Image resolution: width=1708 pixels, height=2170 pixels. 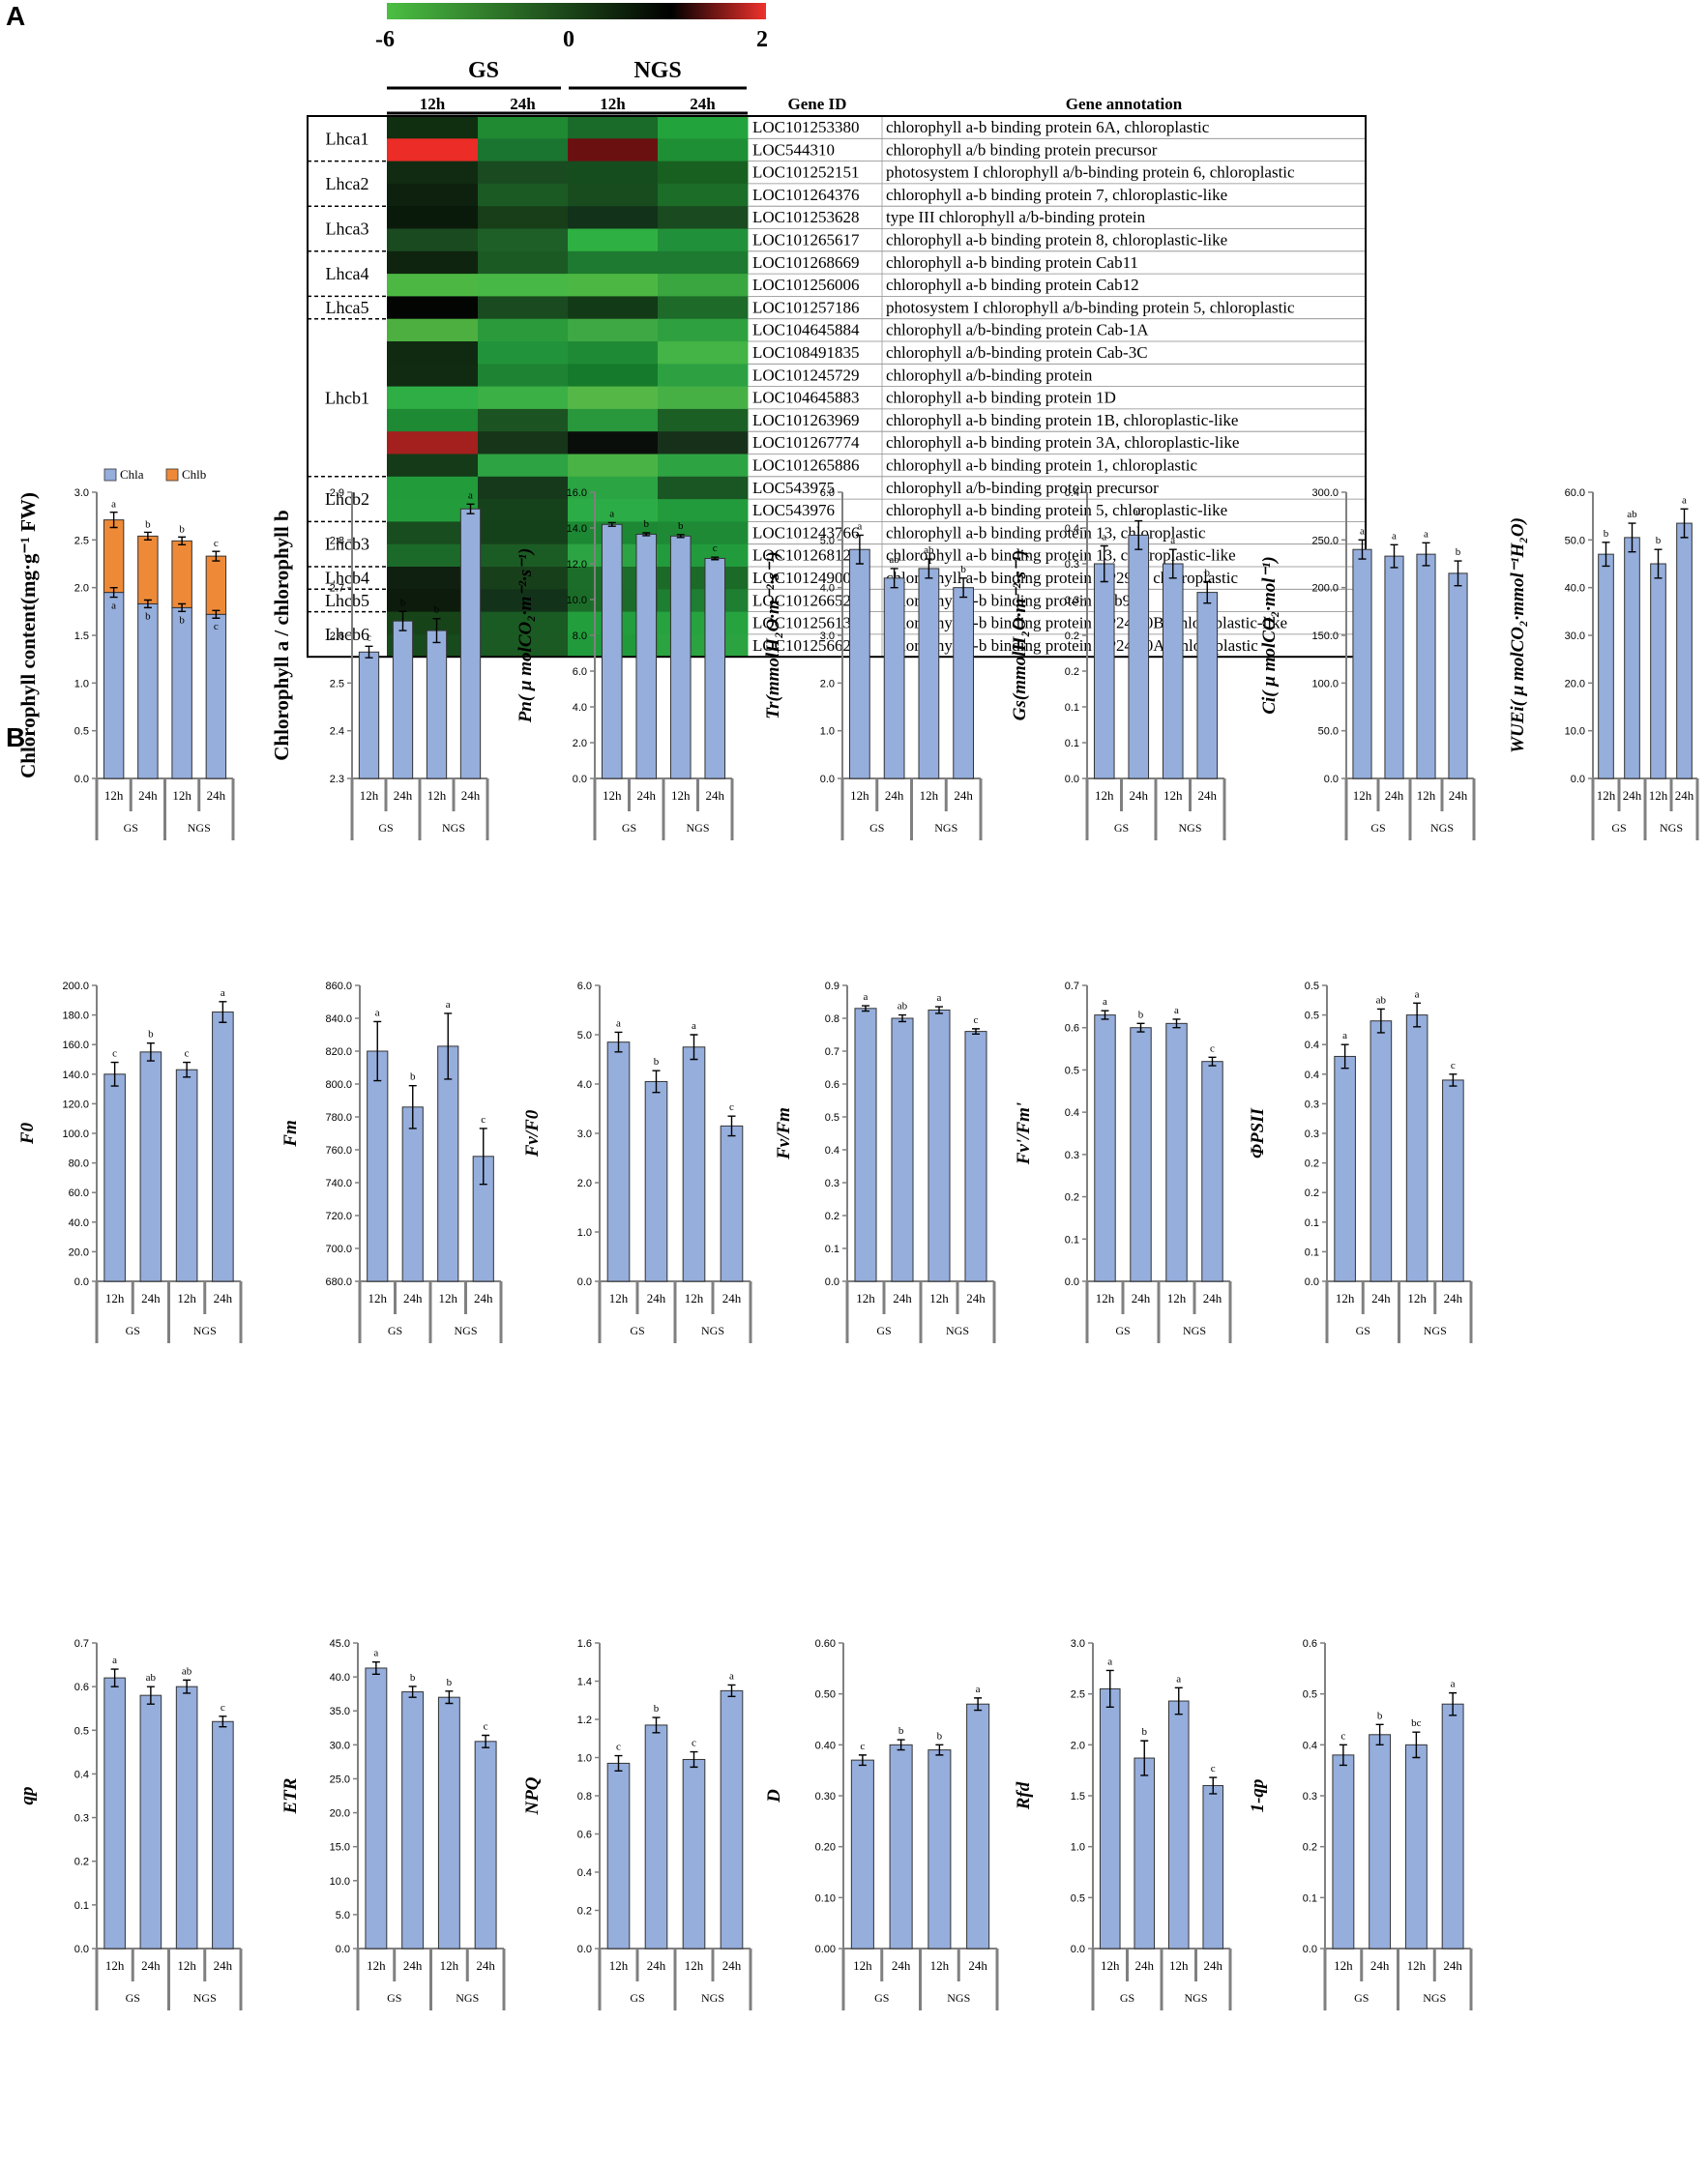 What do you see at coordinates (584, 1134) in the screenshot?
I see `y-tick-label: 3.0` at bounding box center [584, 1134].